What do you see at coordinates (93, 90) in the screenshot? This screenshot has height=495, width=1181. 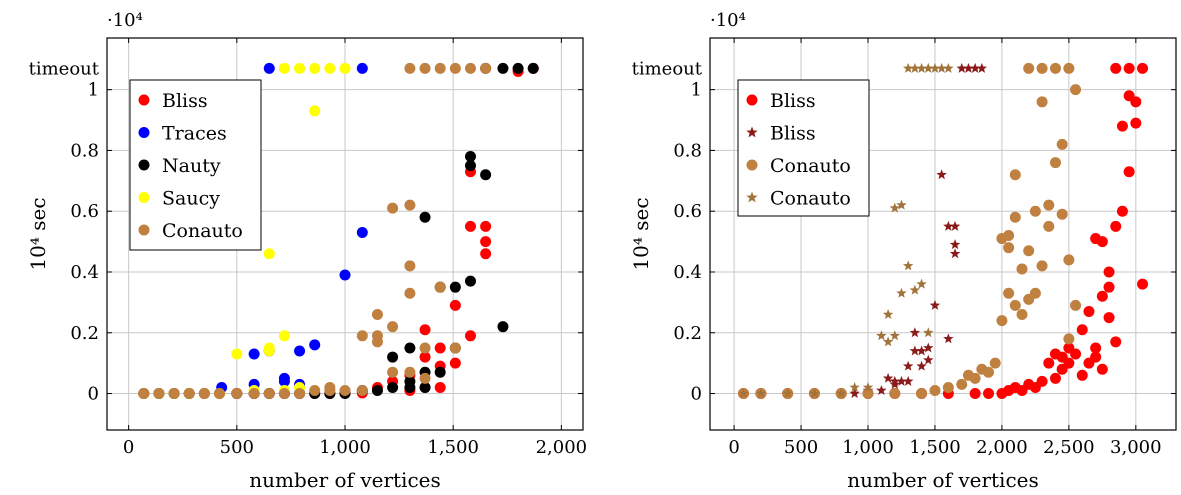 I see `y-tick-label: 1` at bounding box center [93, 90].